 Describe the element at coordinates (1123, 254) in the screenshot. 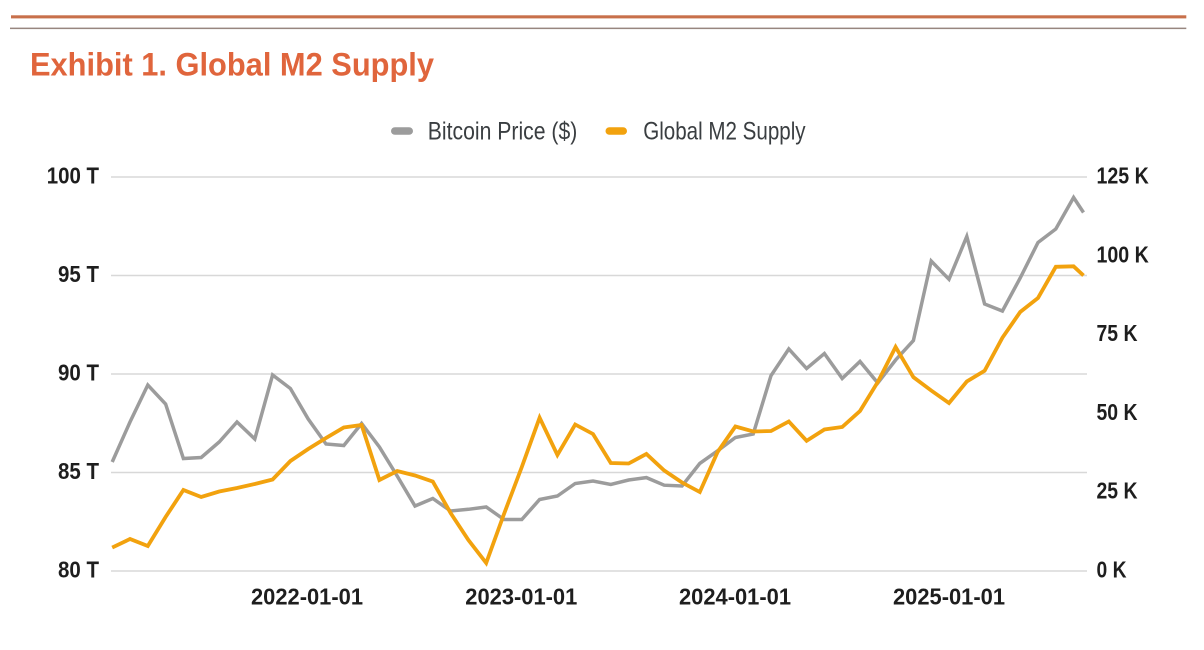

I see `svg-text: 100 K` at that location.